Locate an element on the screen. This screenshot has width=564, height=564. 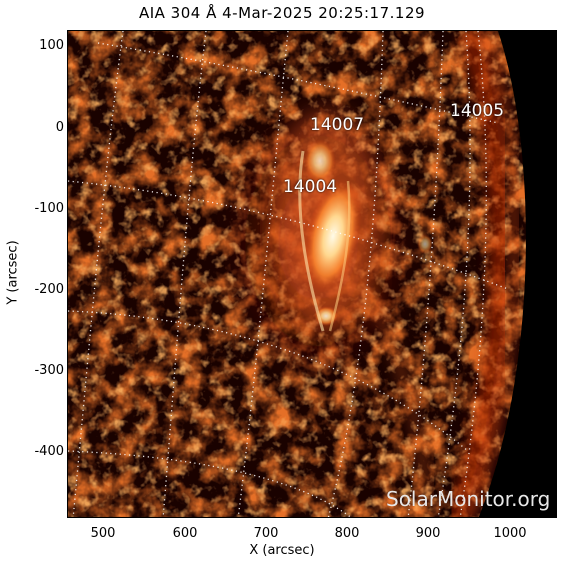
y-tick-label: 100 is located at coordinates (51, 45).